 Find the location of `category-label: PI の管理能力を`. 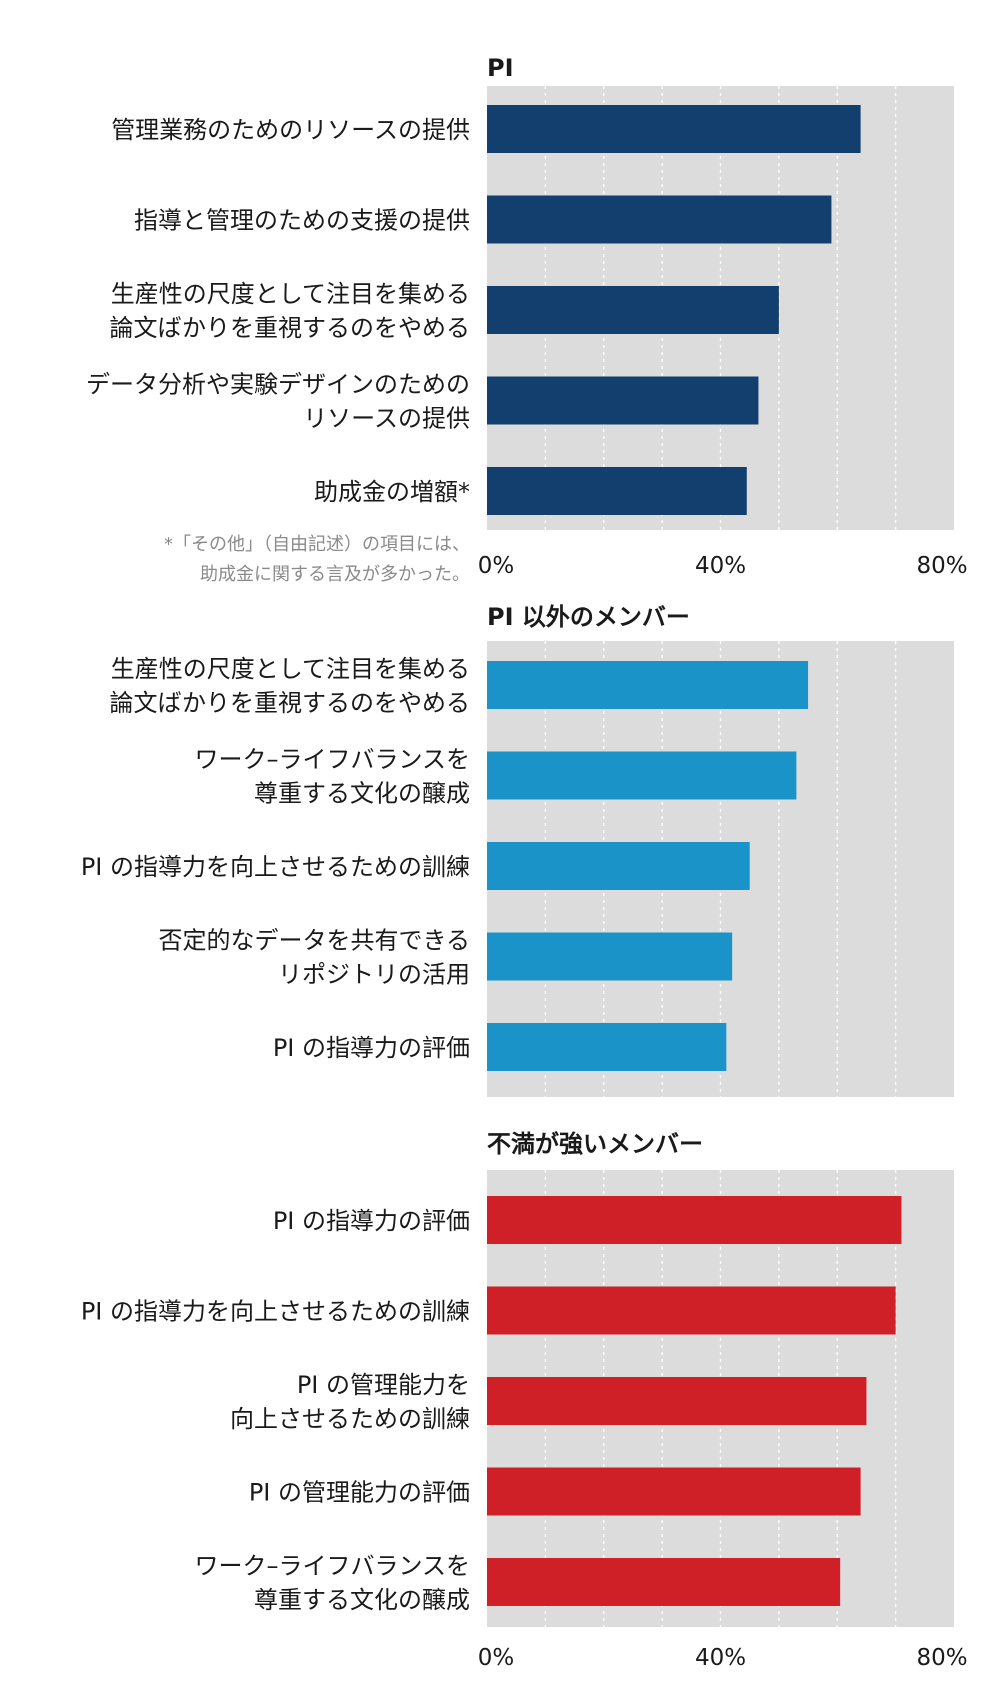

category-label: PI の管理能力を is located at coordinates (383, 1385).